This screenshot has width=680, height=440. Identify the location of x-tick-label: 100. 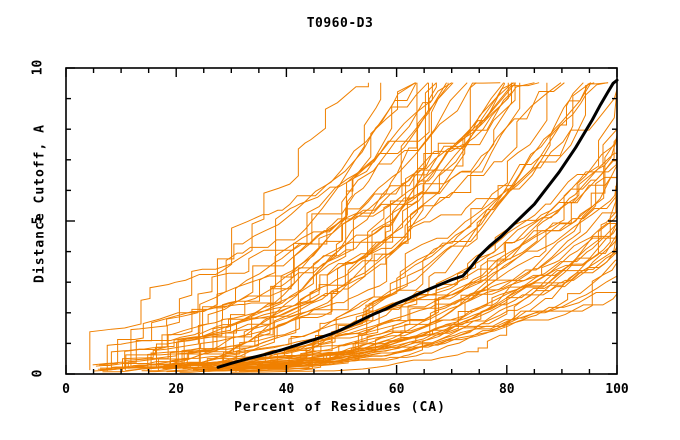
(617, 389).